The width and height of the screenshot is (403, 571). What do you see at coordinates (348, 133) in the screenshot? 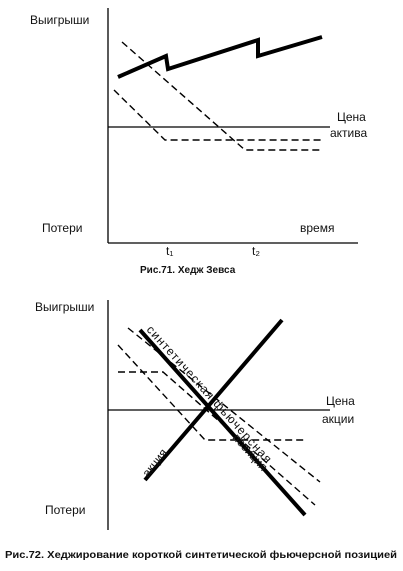
I see `line-label: актива` at bounding box center [348, 133].